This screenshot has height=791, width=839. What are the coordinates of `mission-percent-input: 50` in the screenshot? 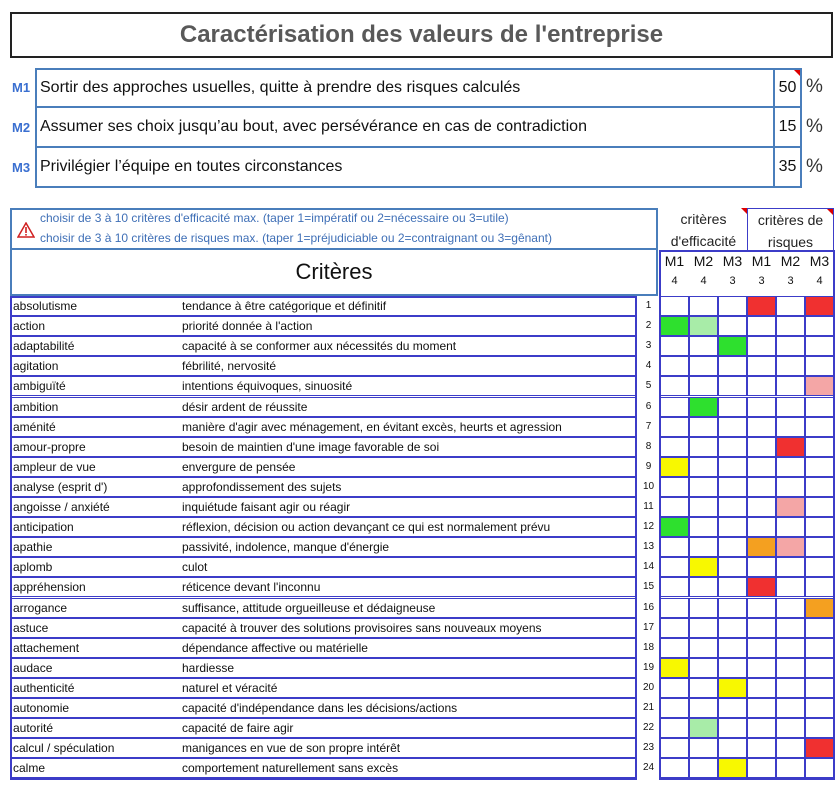 It's located at (788, 88).